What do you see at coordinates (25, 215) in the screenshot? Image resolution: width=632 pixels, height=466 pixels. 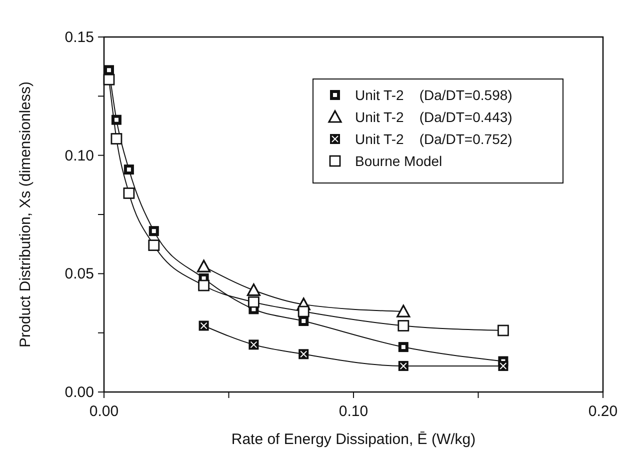 I see `y-axis-title: Product Distribution, Xs (dimensionless)` at bounding box center [25, 215].